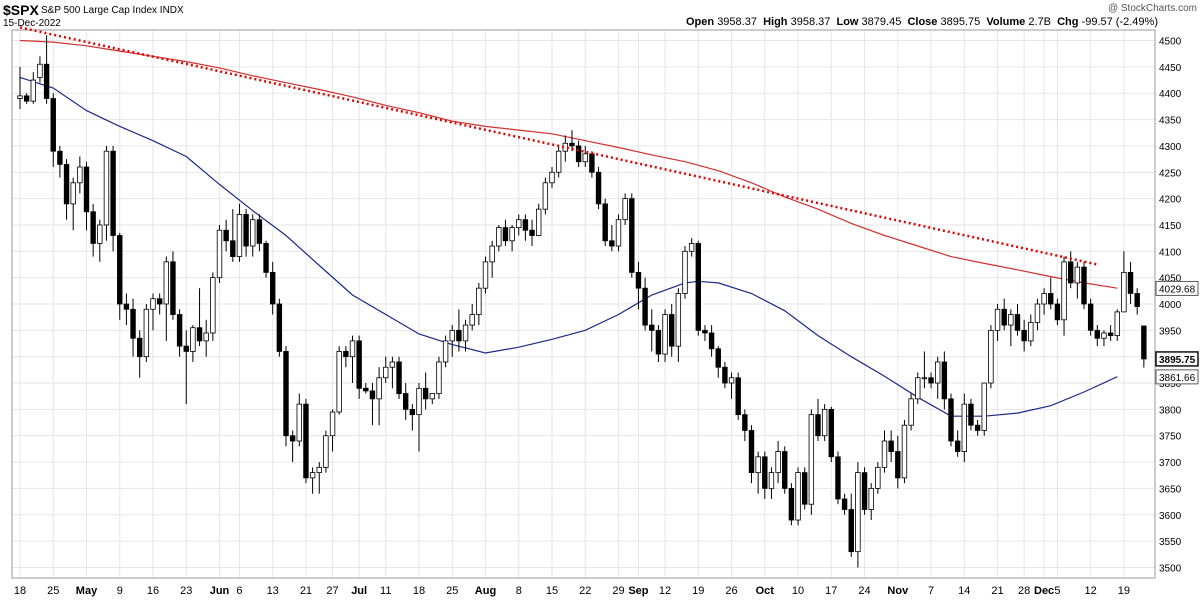 The height and width of the screenshot is (600, 1200). What do you see at coordinates (1091, 591) in the screenshot?
I see `x-tick-label: 12` at bounding box center [1091, 591].